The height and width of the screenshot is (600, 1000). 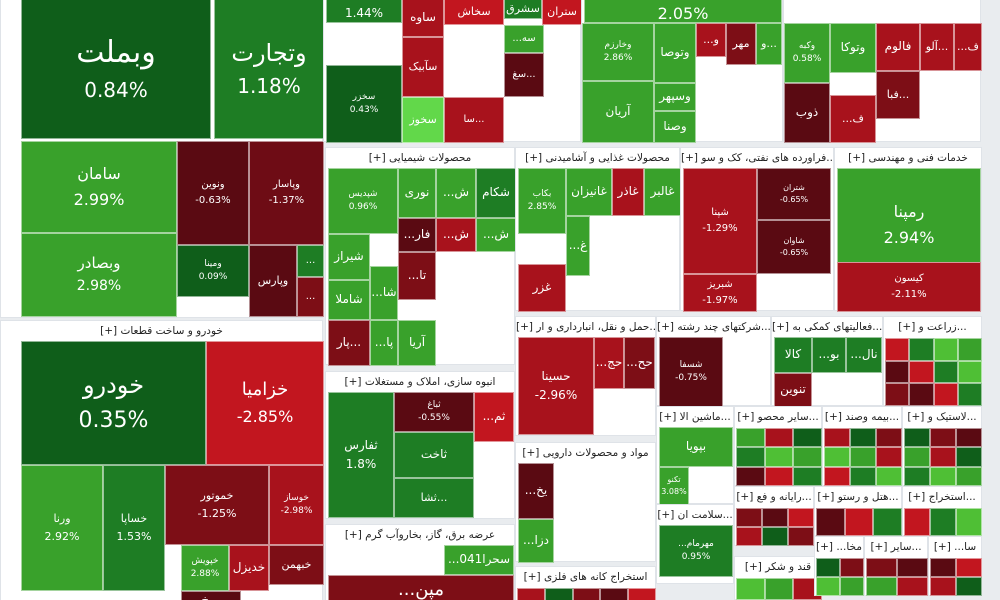 What do you see at coordinates (296, 505) in the screenshot?
I see `stock-tile: خوساز -2.98%` at bounding box center [296, 505].